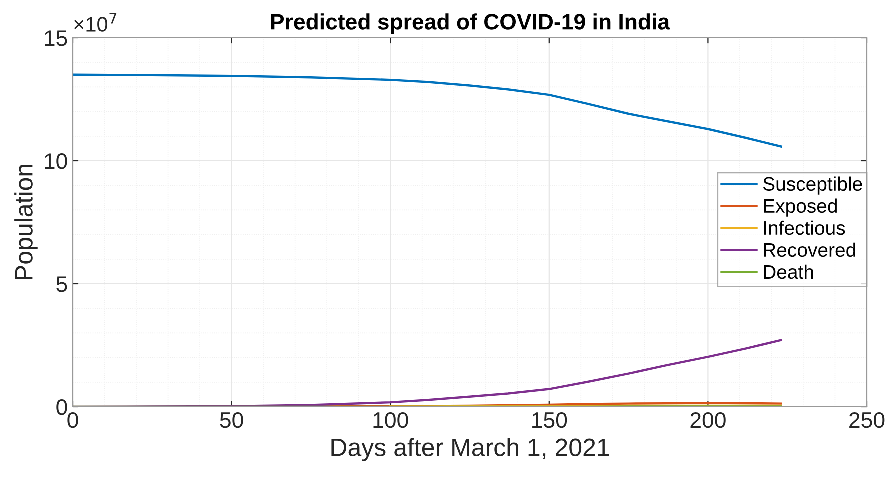 This screenshot has width=893, height=485. I want to click on y-tick-label: 10, so click(56, 162).